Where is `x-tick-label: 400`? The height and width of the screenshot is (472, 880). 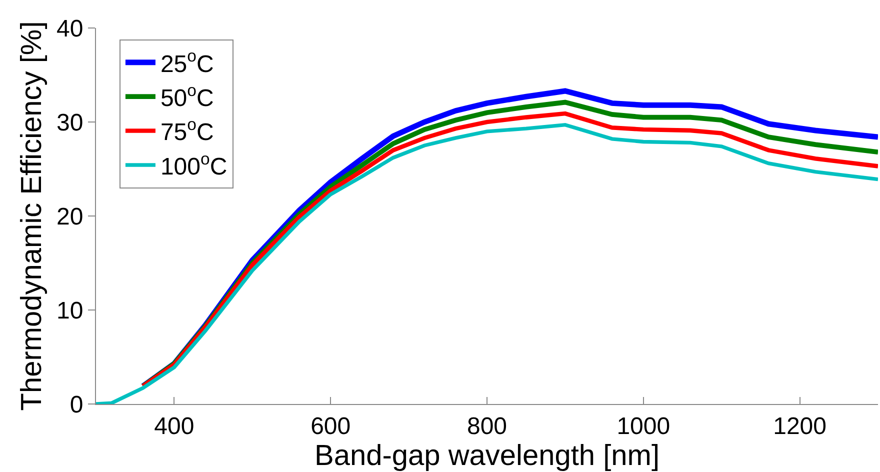
x-tick-label: 400 is located at coordinates (174, 426).